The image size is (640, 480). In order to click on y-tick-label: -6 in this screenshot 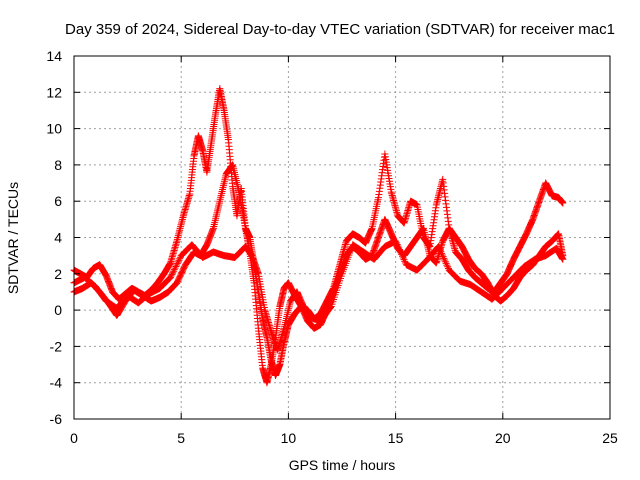, I will do `click(56, 419)`.